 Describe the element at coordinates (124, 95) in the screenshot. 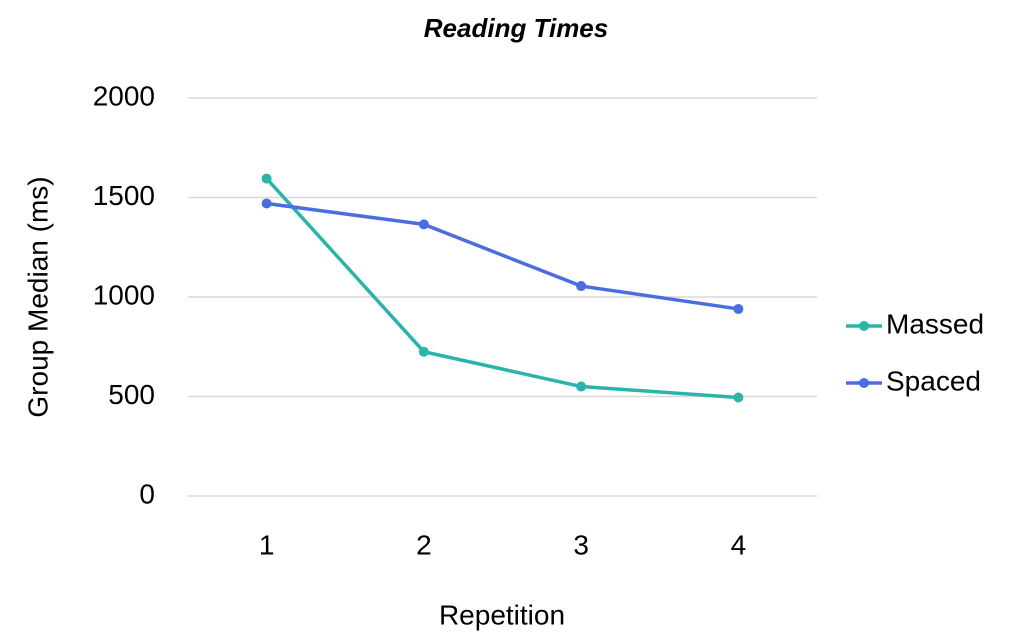

I see `y-tick-label: 2000` at that location.